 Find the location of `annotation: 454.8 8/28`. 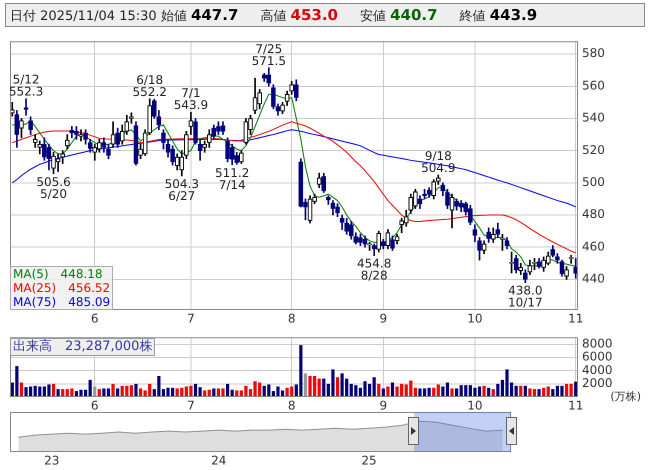

annotation: 454.8 8/28 is located at coordinates (374, 269).